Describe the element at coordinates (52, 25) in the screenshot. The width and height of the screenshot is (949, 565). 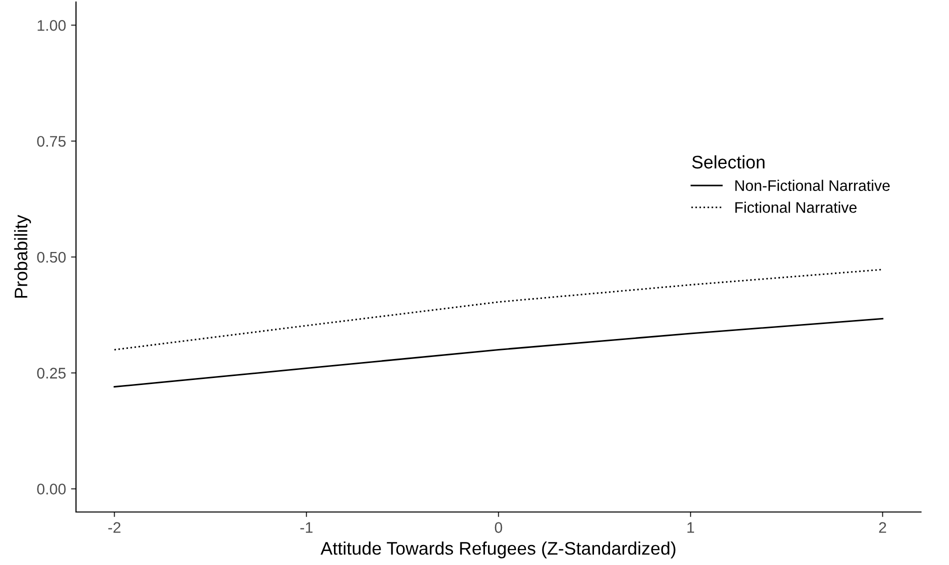
I see `y-tick-label: 1.00` at that location.